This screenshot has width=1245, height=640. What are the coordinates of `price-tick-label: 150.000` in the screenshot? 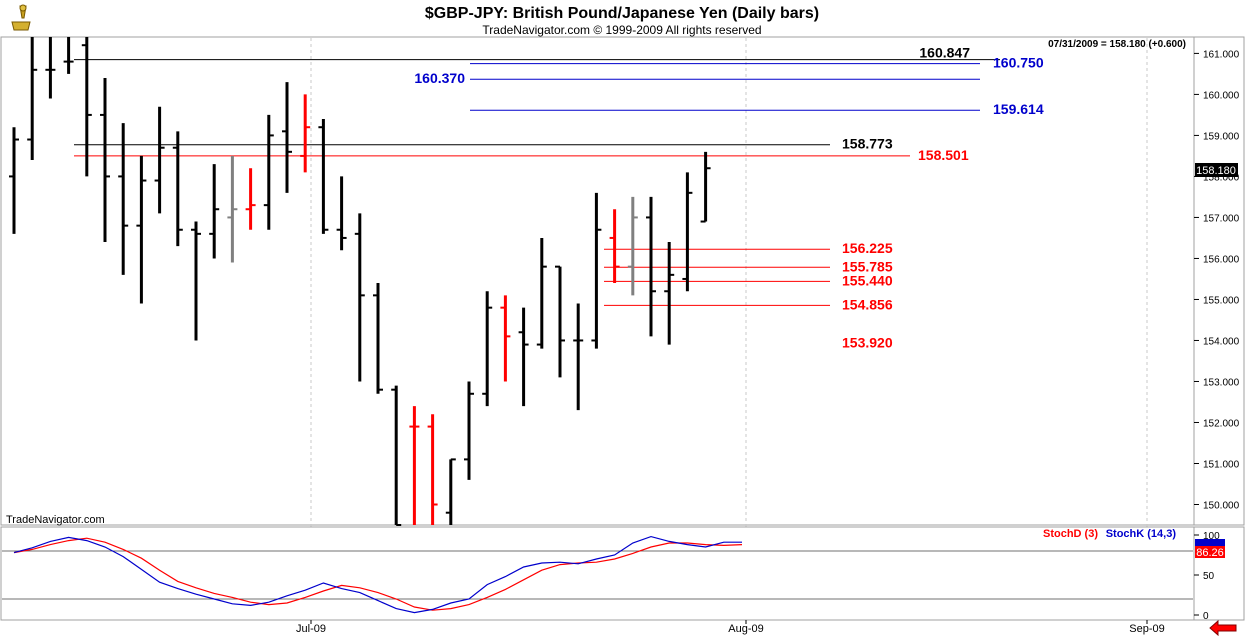 It's located at (1221, 505).